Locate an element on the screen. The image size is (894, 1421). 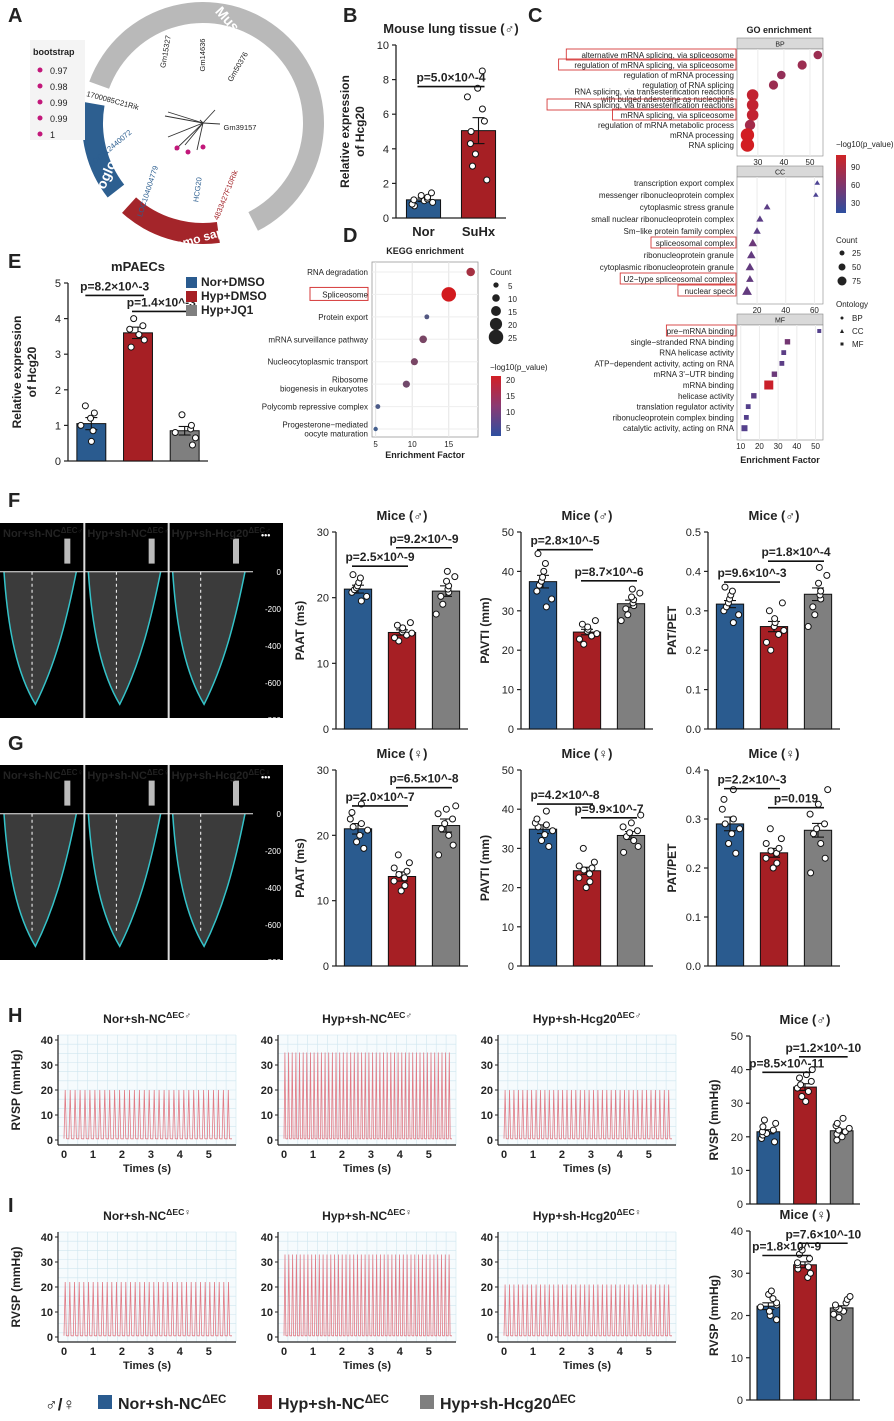
legend-value: 25 is located at coordinates (512, 338).